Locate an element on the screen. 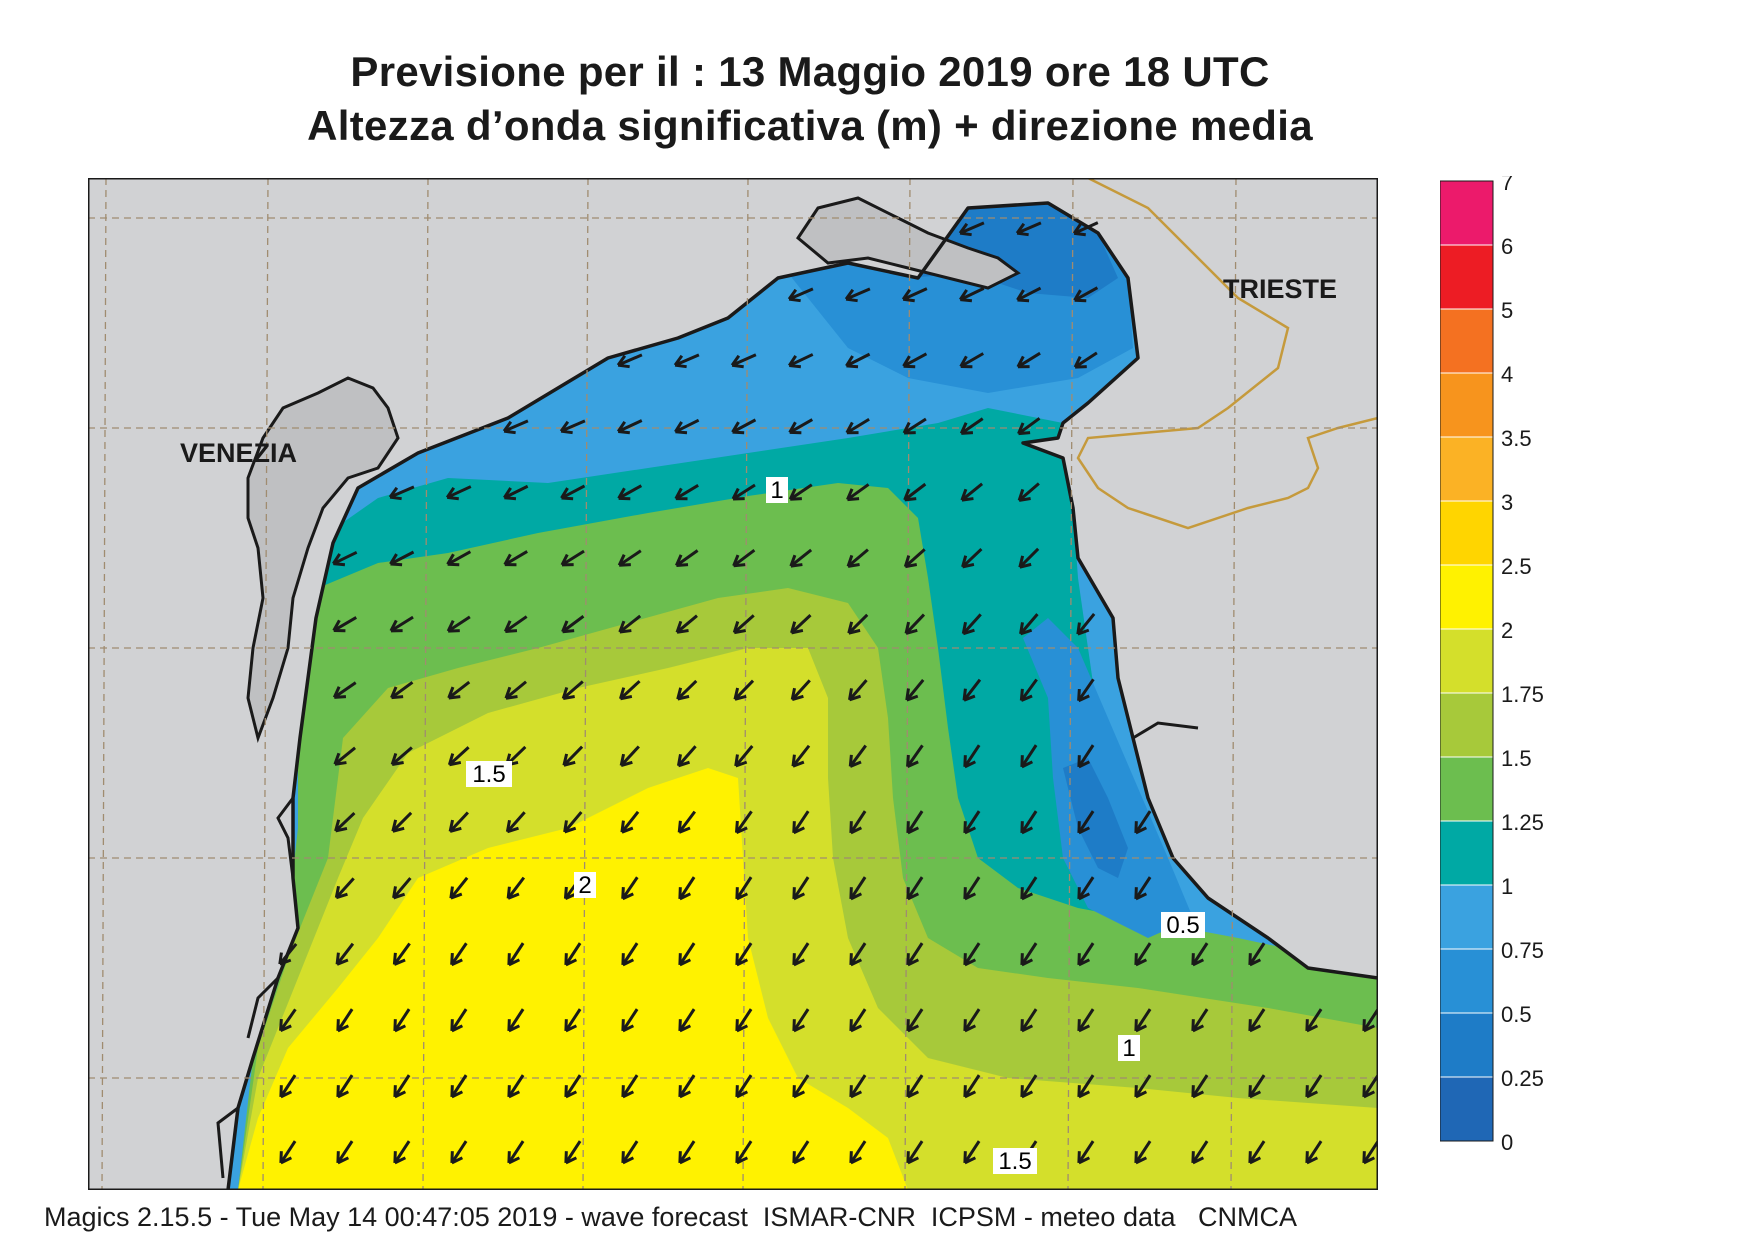  border-line is located at coordinates (1227, 354).